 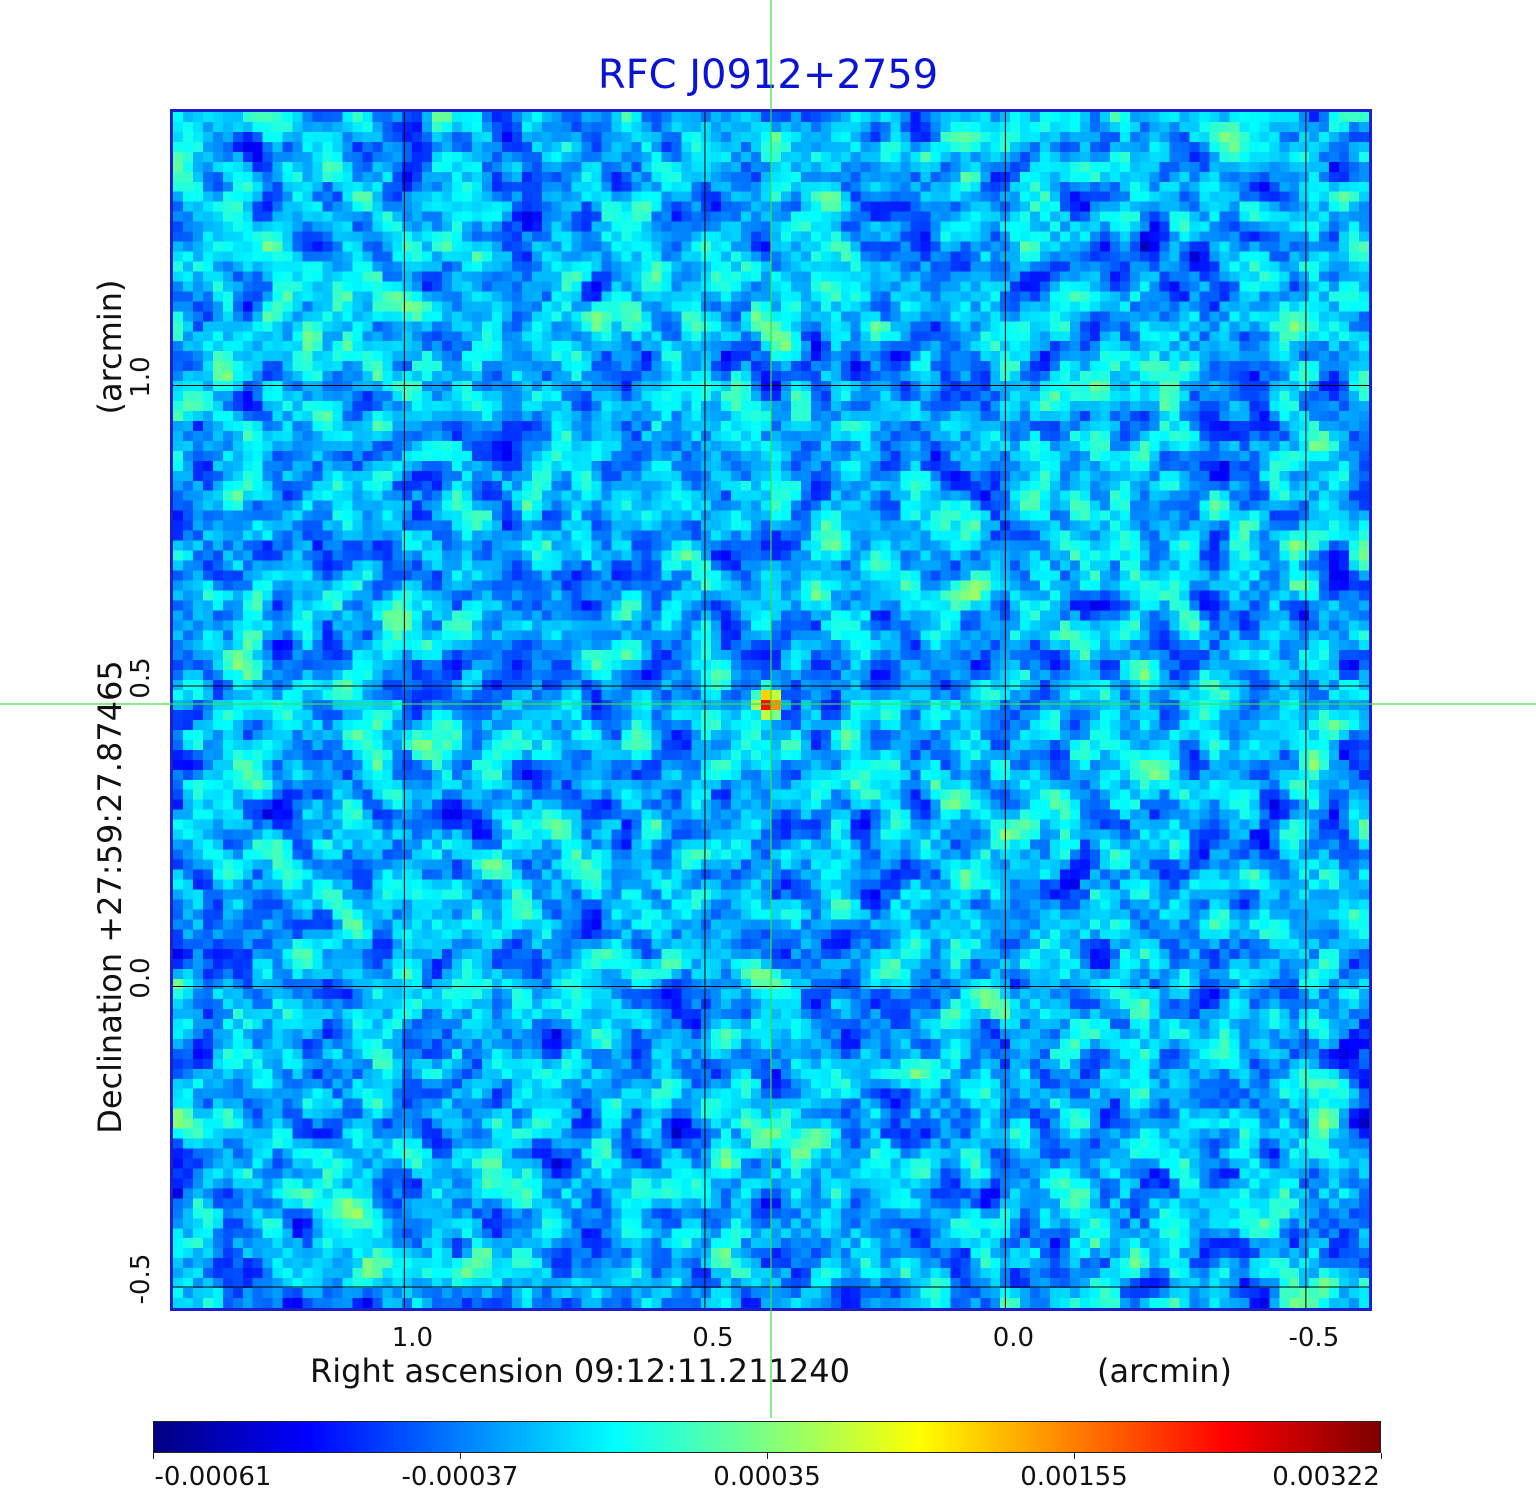 What do you see at coordinates (767, 1437) in the screenshot?
I see `colorbar` at bounding box center [767, 1437].